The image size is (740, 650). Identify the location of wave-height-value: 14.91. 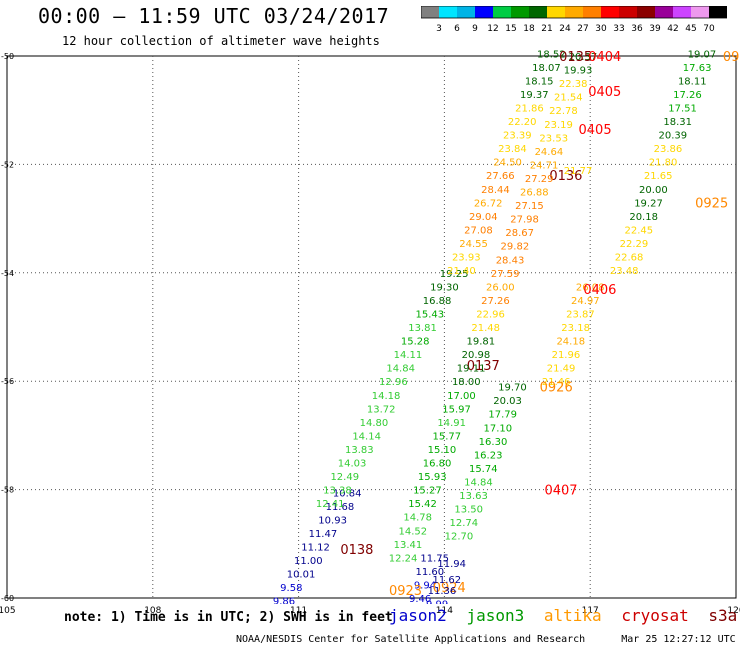
(451, 423).